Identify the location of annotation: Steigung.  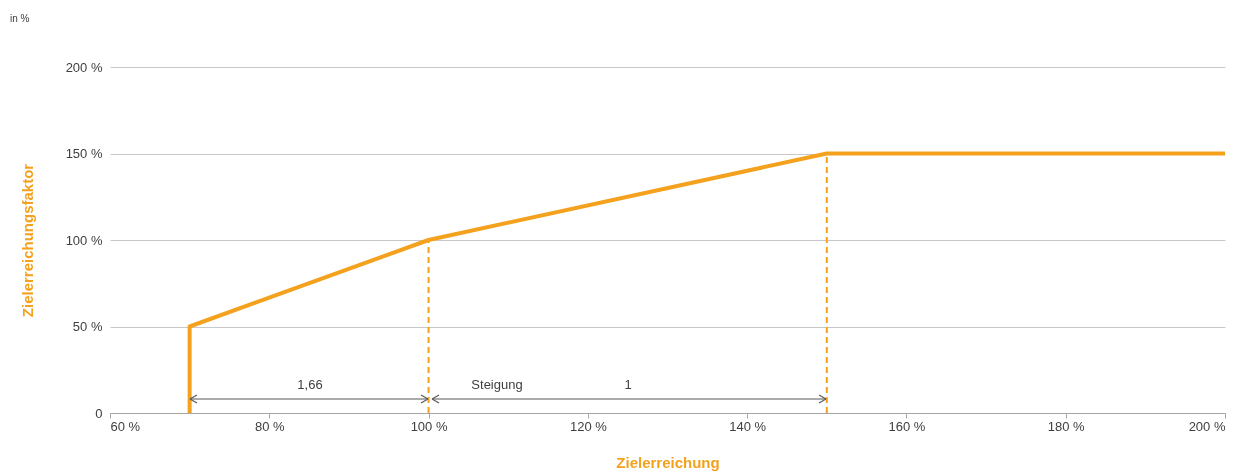
(497, 384).